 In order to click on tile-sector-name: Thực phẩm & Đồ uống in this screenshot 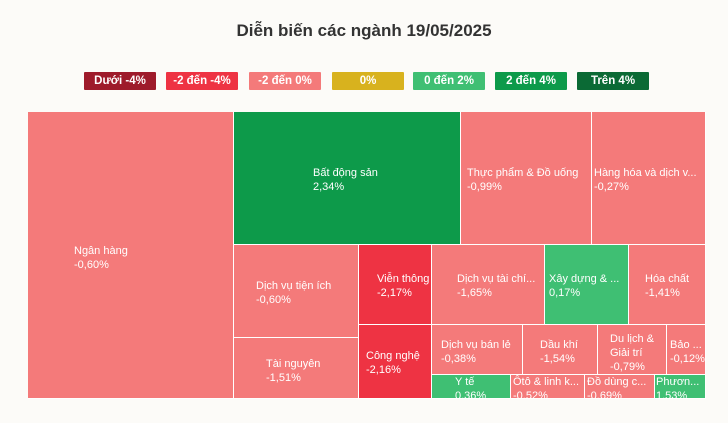, I will do `click(523, 173)`.